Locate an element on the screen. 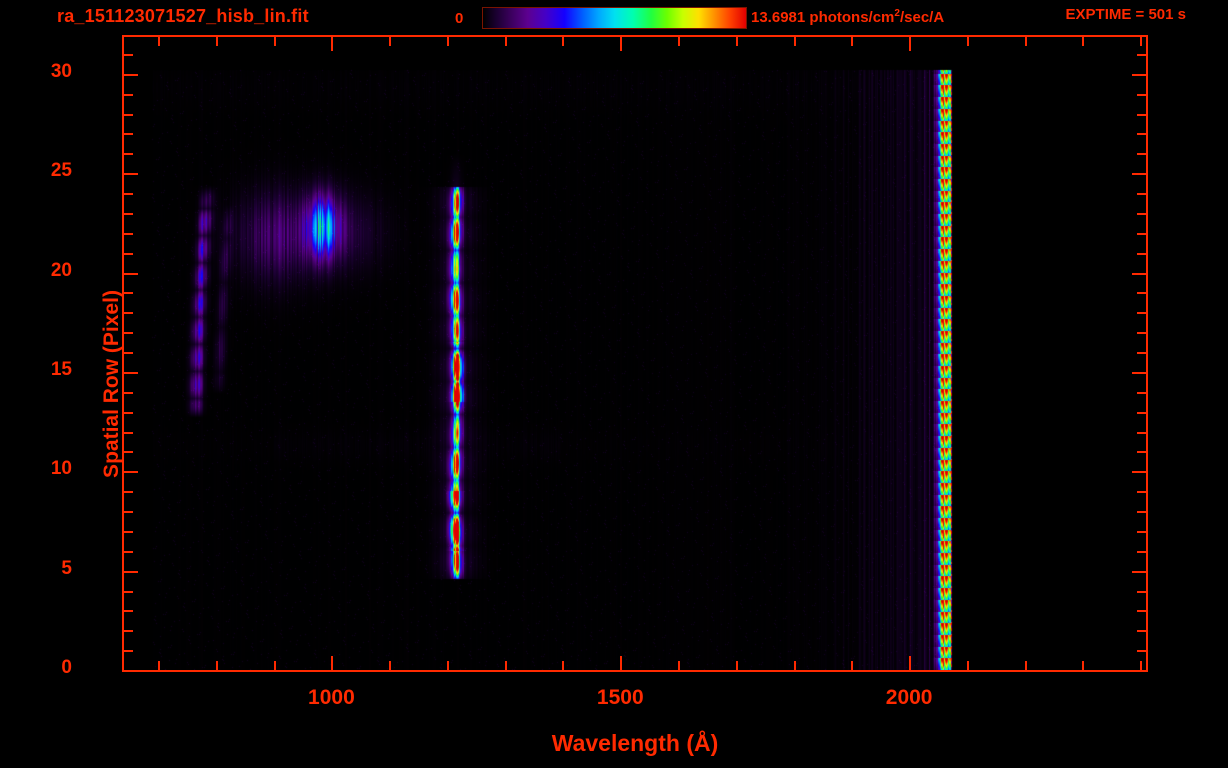 This screenshot has height=768, width=1228. colorbar-units-suffix: /sec/A is located at coordinates (922, 17).